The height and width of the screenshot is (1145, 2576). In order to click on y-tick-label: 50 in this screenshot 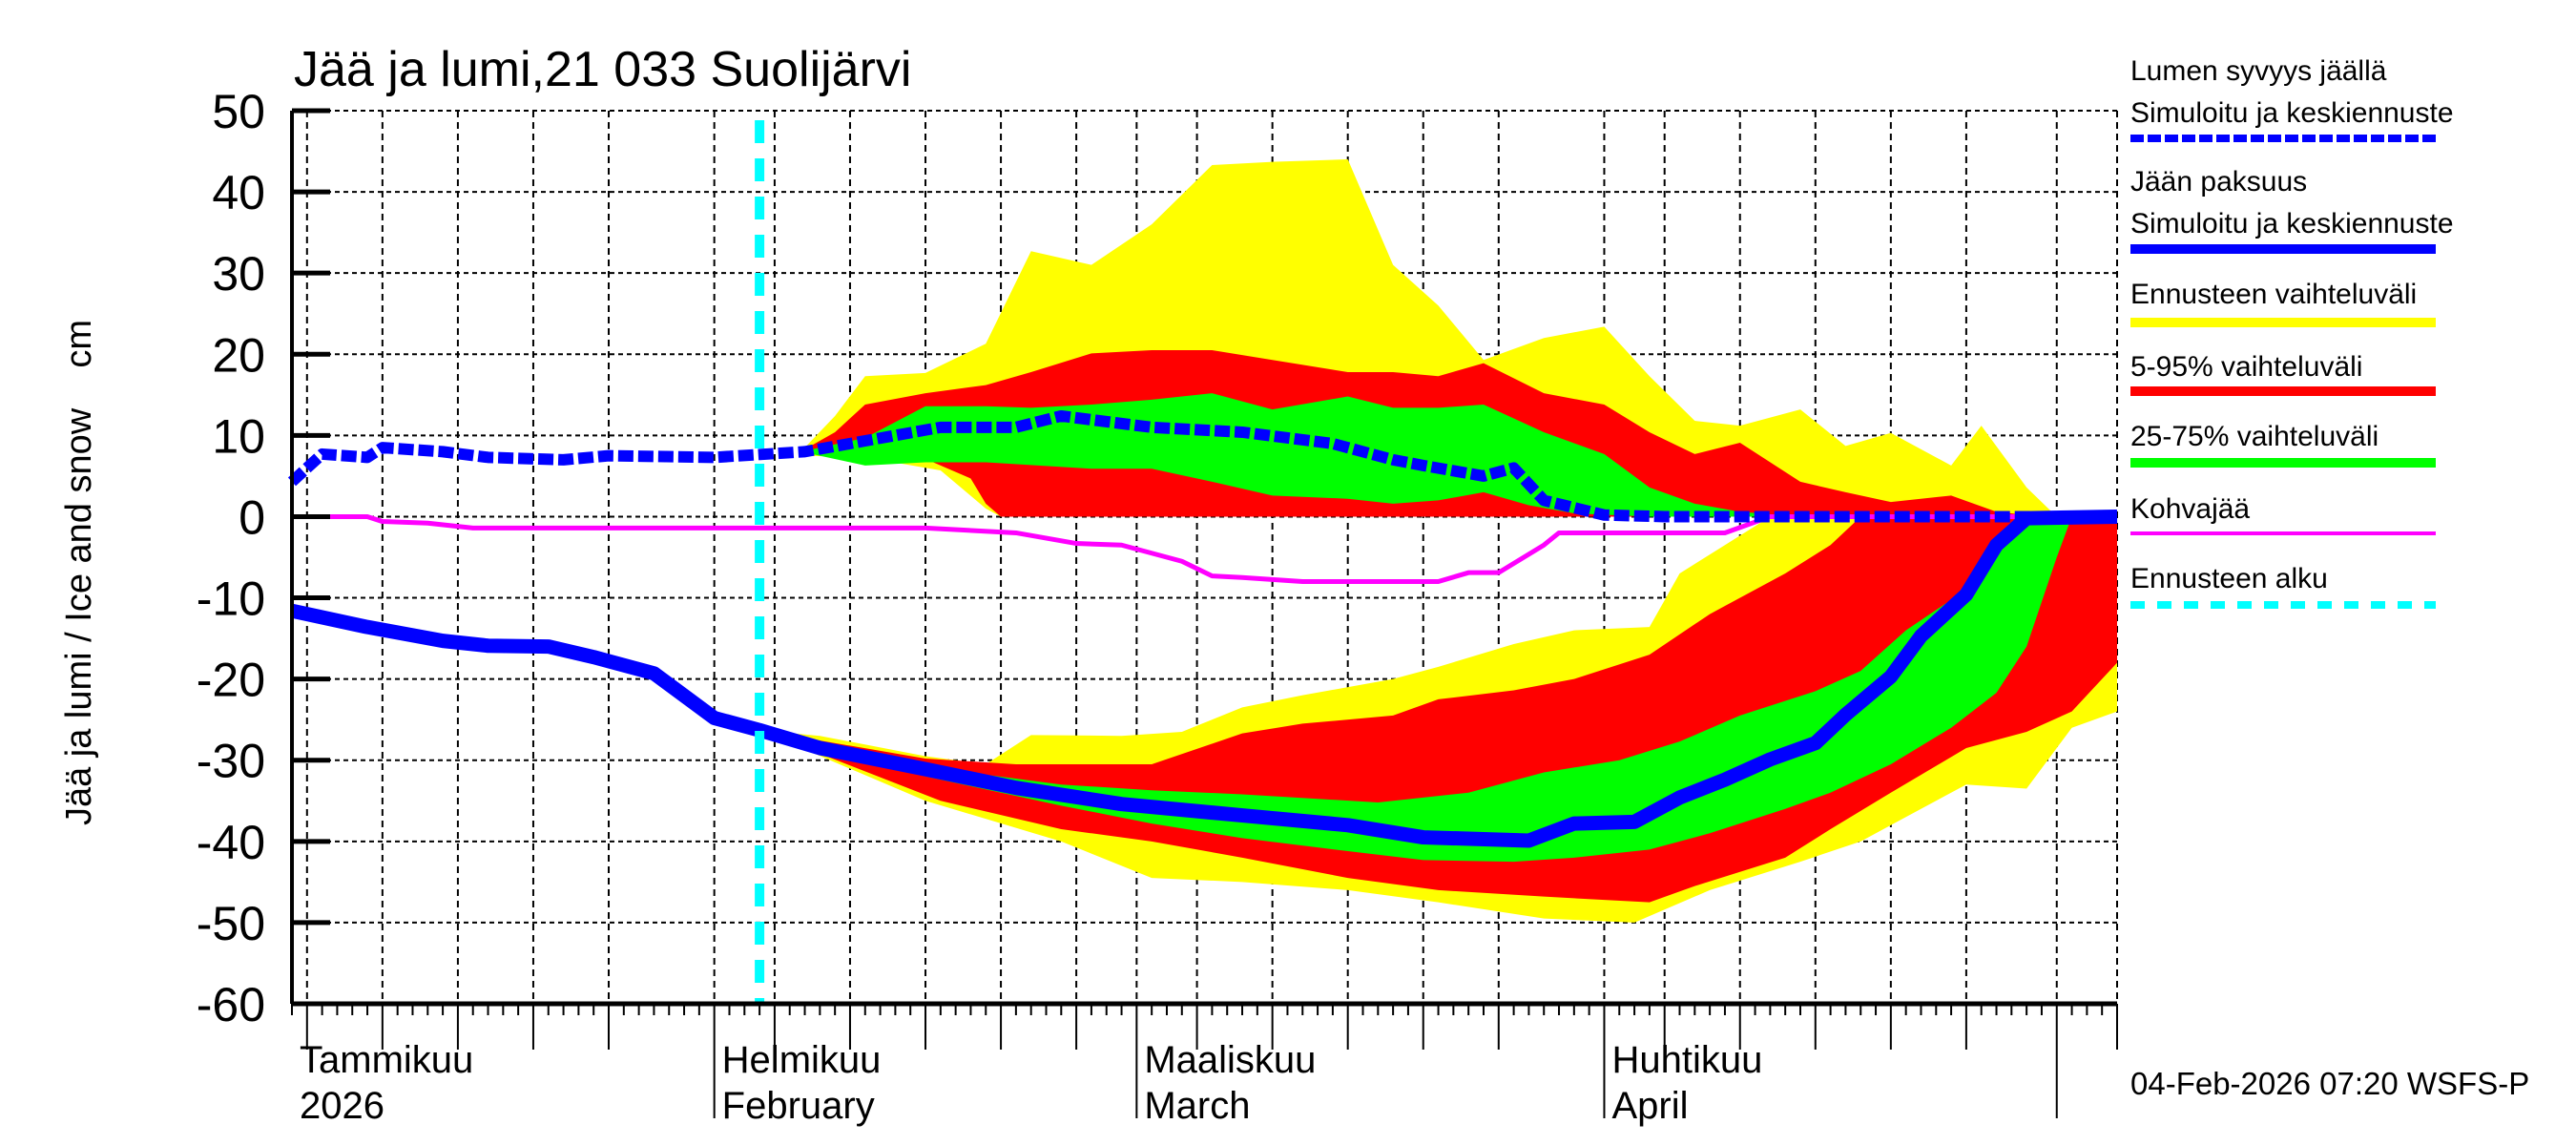, I will do `click(238, 112)`.